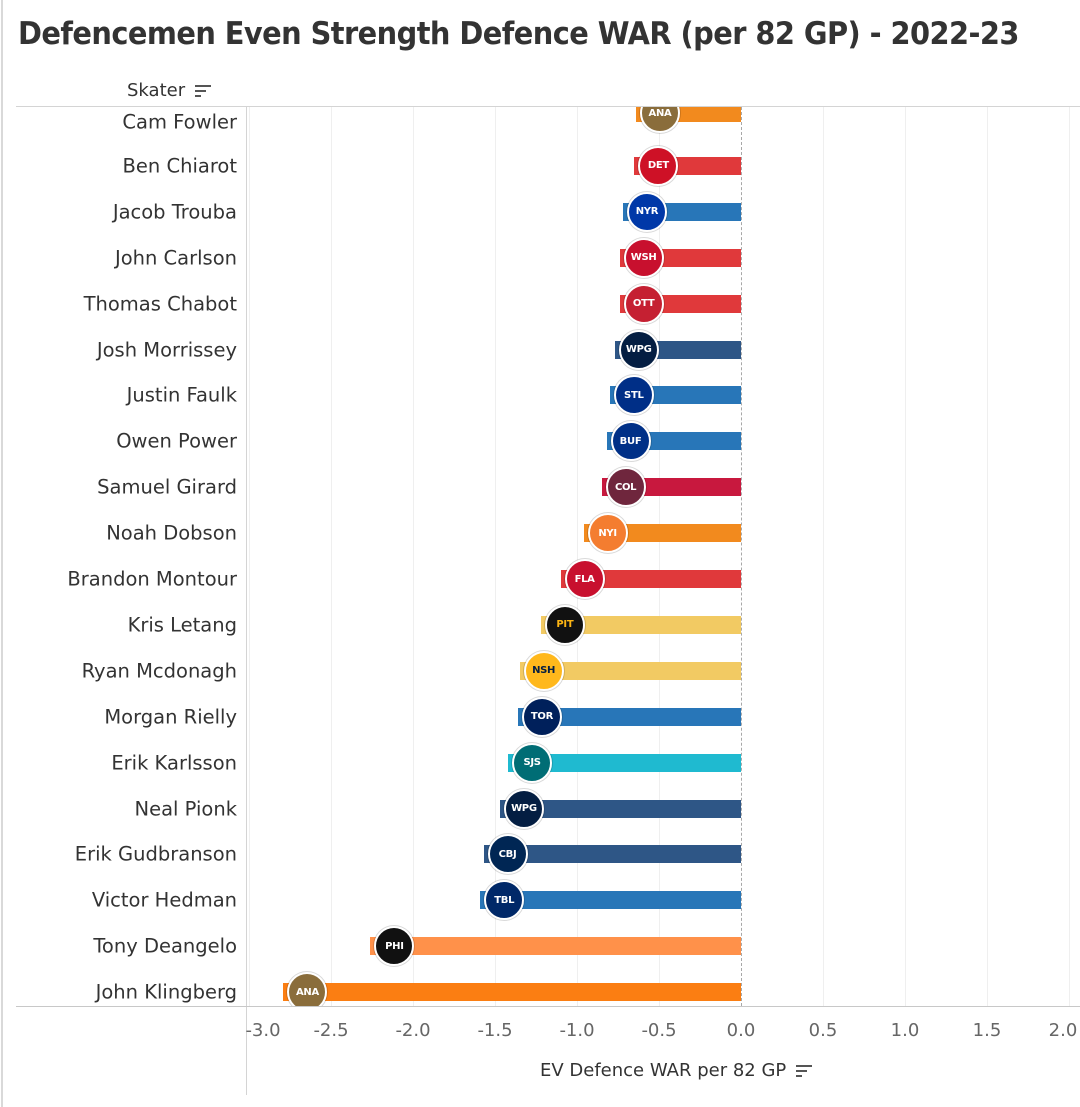  I want to click on left-border, so click(2, 553).